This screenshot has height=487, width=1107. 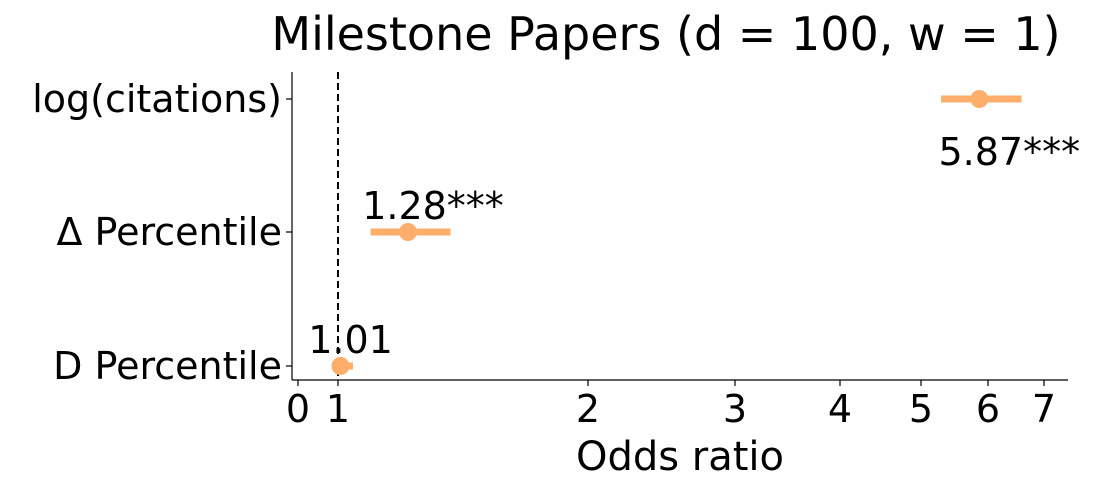 What do you see at coordinates (988, 409) in the screenshot?
I see `x-tick-label: 6` at bounding box center [988, 409].